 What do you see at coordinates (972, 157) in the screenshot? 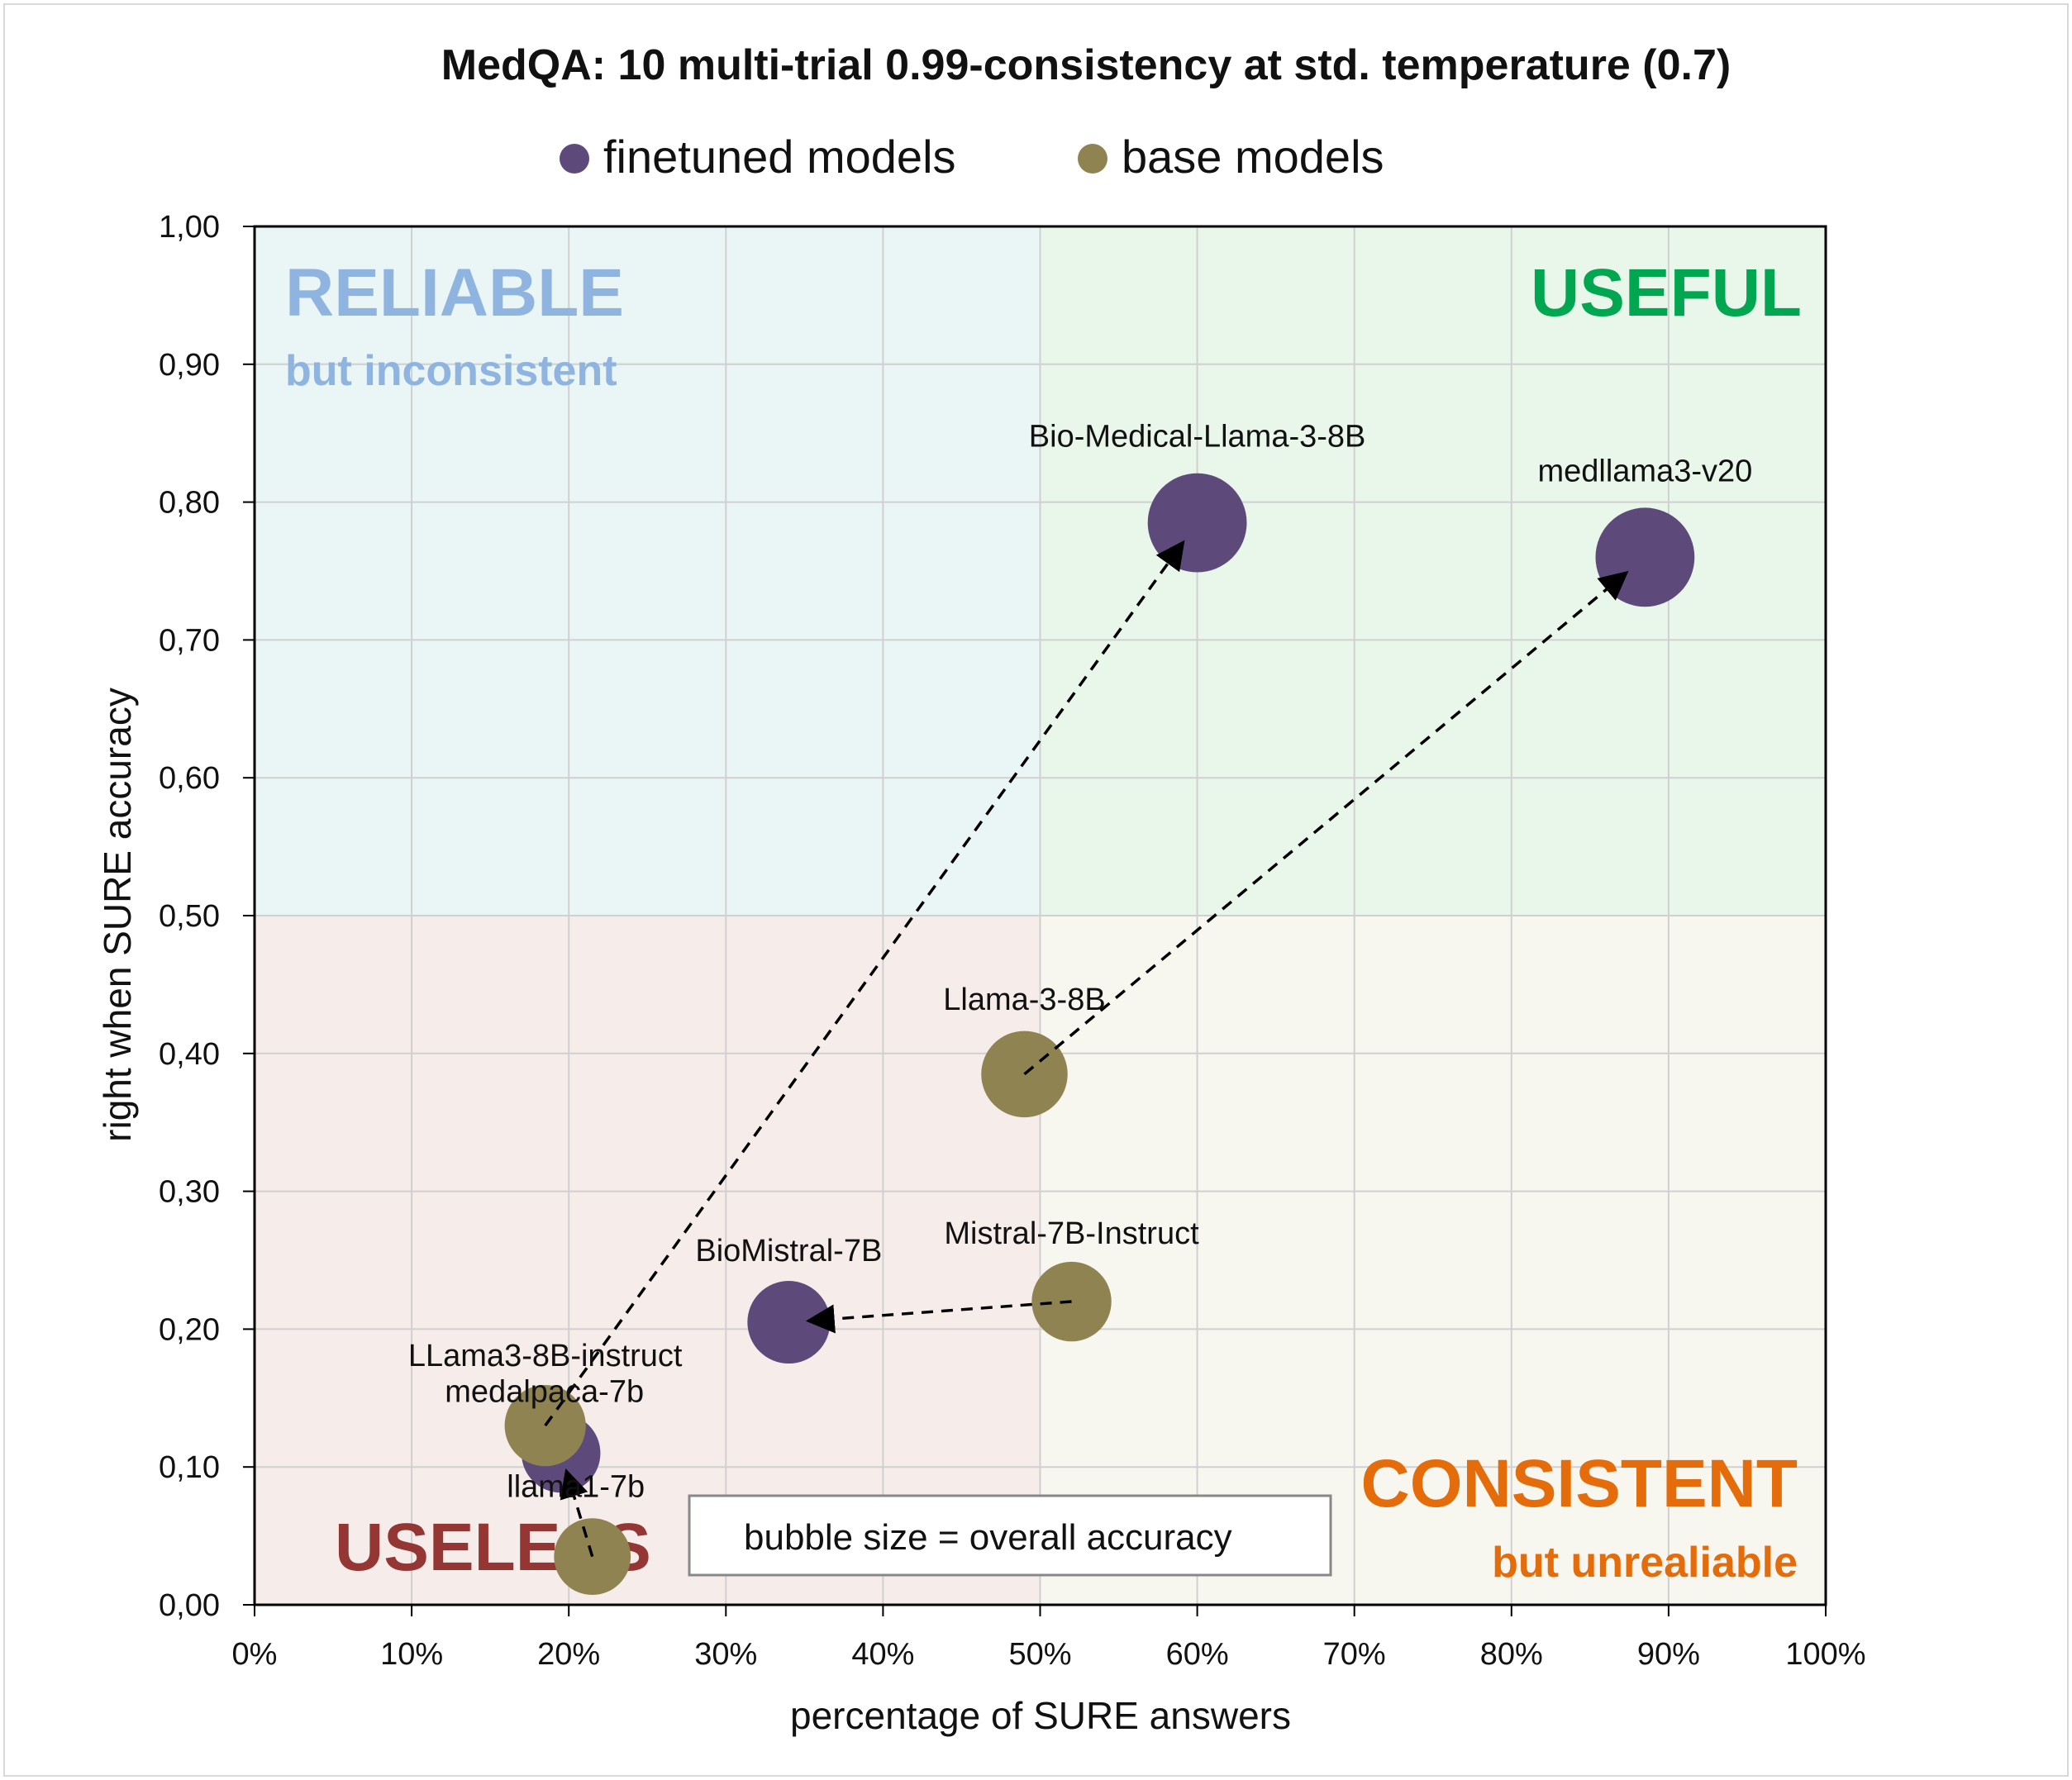
I see `legend: finetuned models base models` at bounding box center [972, 157].